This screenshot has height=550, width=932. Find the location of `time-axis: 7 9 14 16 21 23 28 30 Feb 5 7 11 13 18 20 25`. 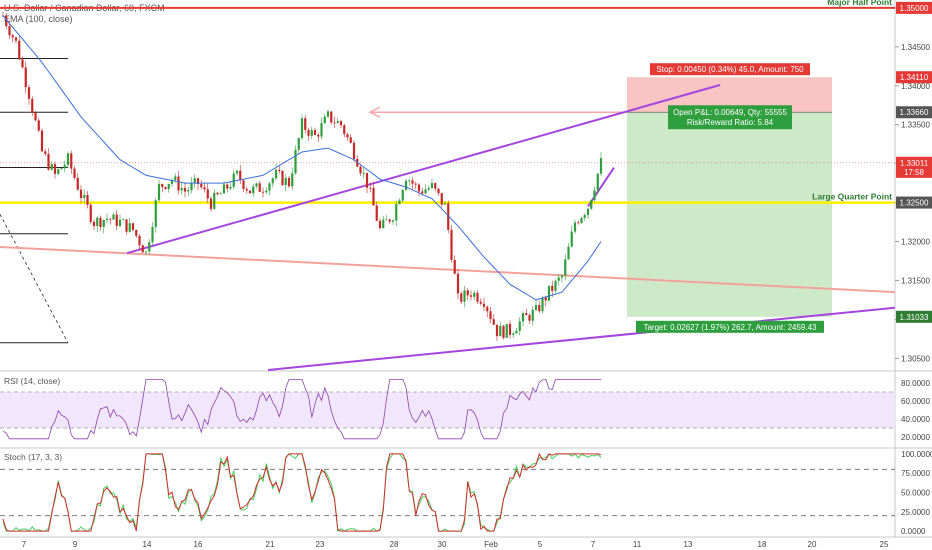

time-axis: 7 9 14 16 21 23 28 30 Feb 5 7 11 13 18 20 25 is located at coordinates (455, 544).